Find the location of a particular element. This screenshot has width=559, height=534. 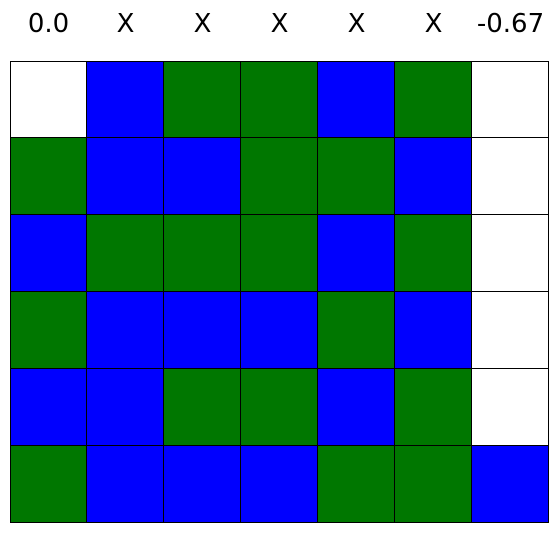

board-cell-r5-c7-empty is located at coordinates (510, 407).